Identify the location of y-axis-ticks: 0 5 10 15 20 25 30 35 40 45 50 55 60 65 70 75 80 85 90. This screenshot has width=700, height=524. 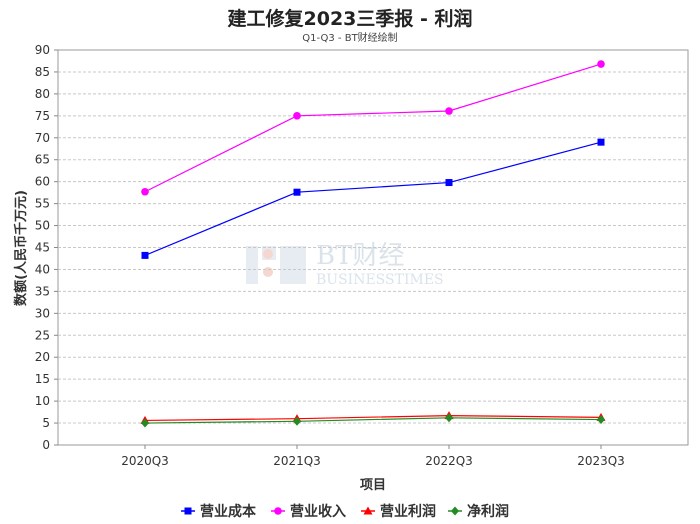
(46, 247).